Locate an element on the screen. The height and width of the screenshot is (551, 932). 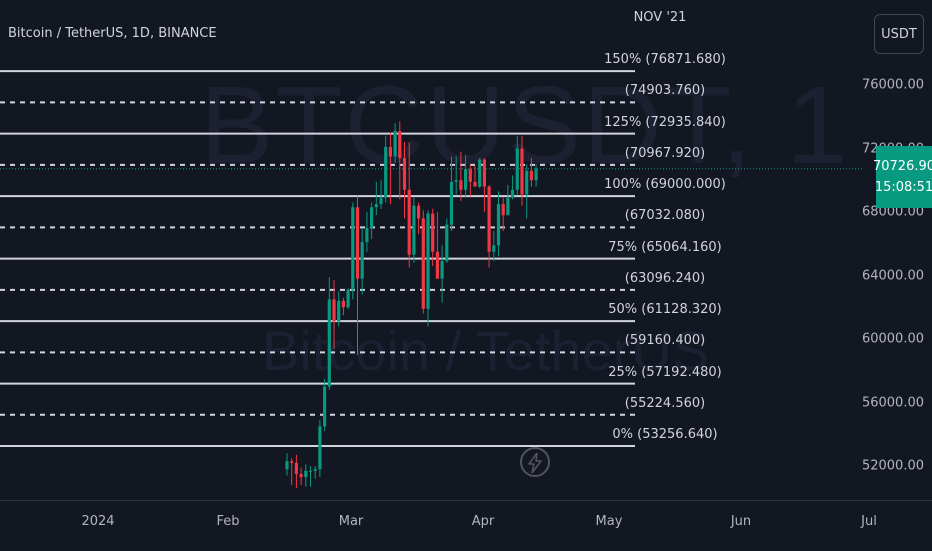
last-price-value: 70726.90 is located at coordinates (902, 166).